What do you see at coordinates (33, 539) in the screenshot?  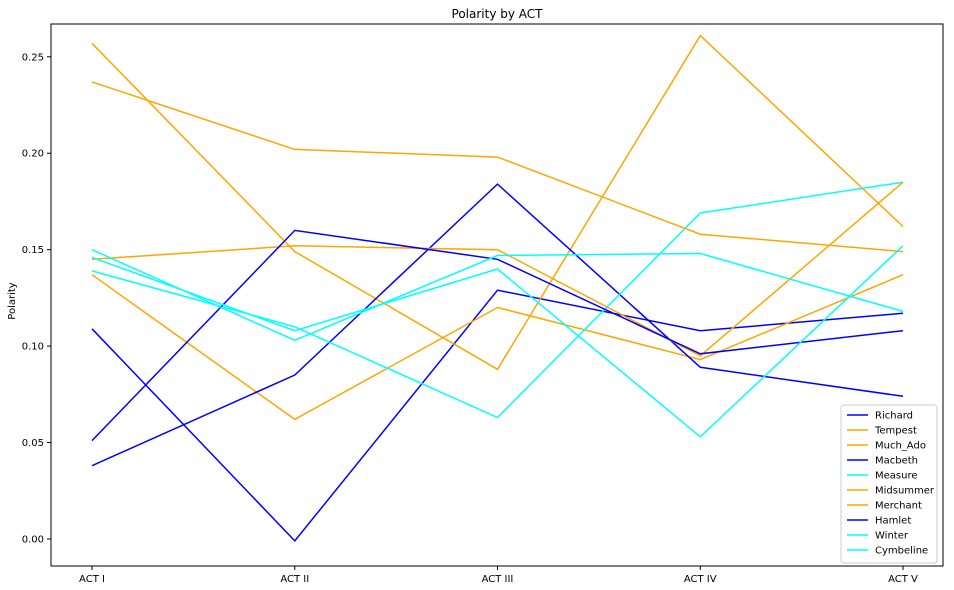 I see `y-tick-label: 0.00` at bounding box center [33, 539].